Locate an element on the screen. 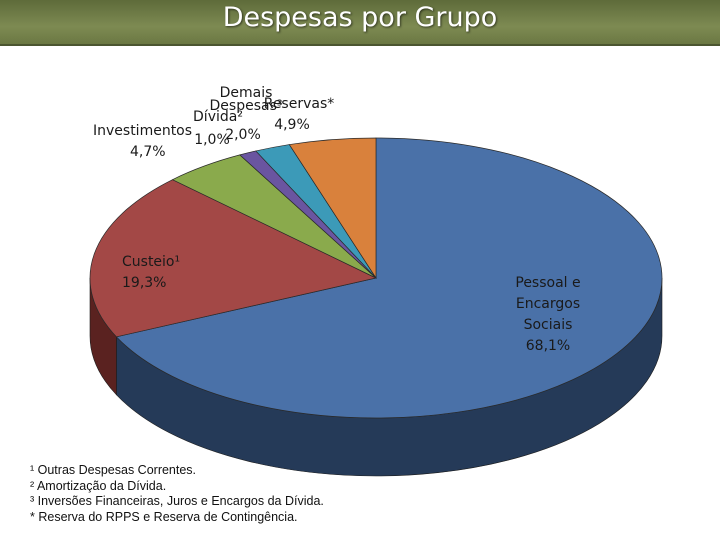 This screenshot has width=720, height=540. data-label-custeio: Custeio¹ 19,3% is located at coordinates (151, 272).